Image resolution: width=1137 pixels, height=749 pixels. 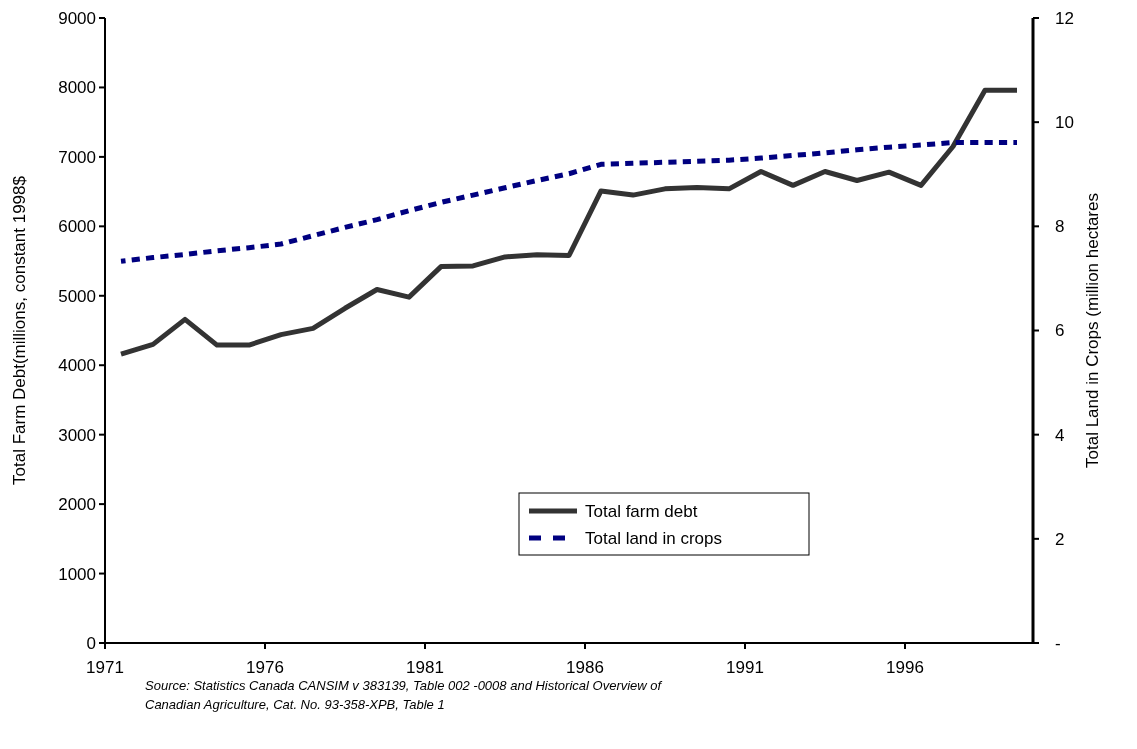 I want to click on y-tick-label: 9000, so click(x=77, y=18).